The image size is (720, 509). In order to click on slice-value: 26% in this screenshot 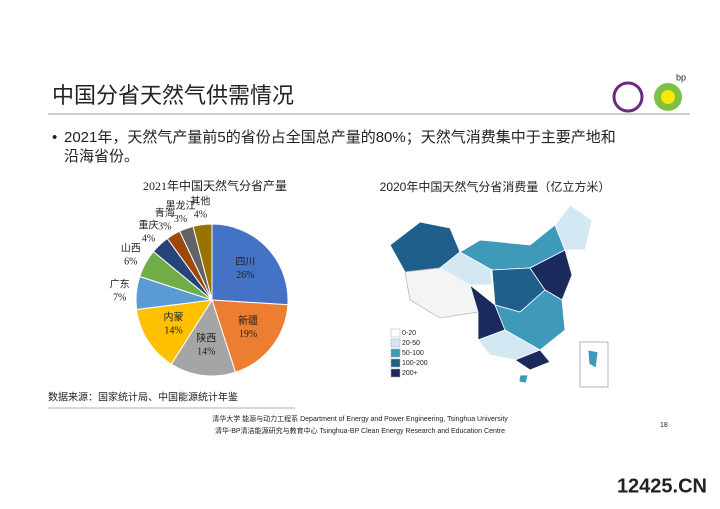, I will do `click(245, 275)`.